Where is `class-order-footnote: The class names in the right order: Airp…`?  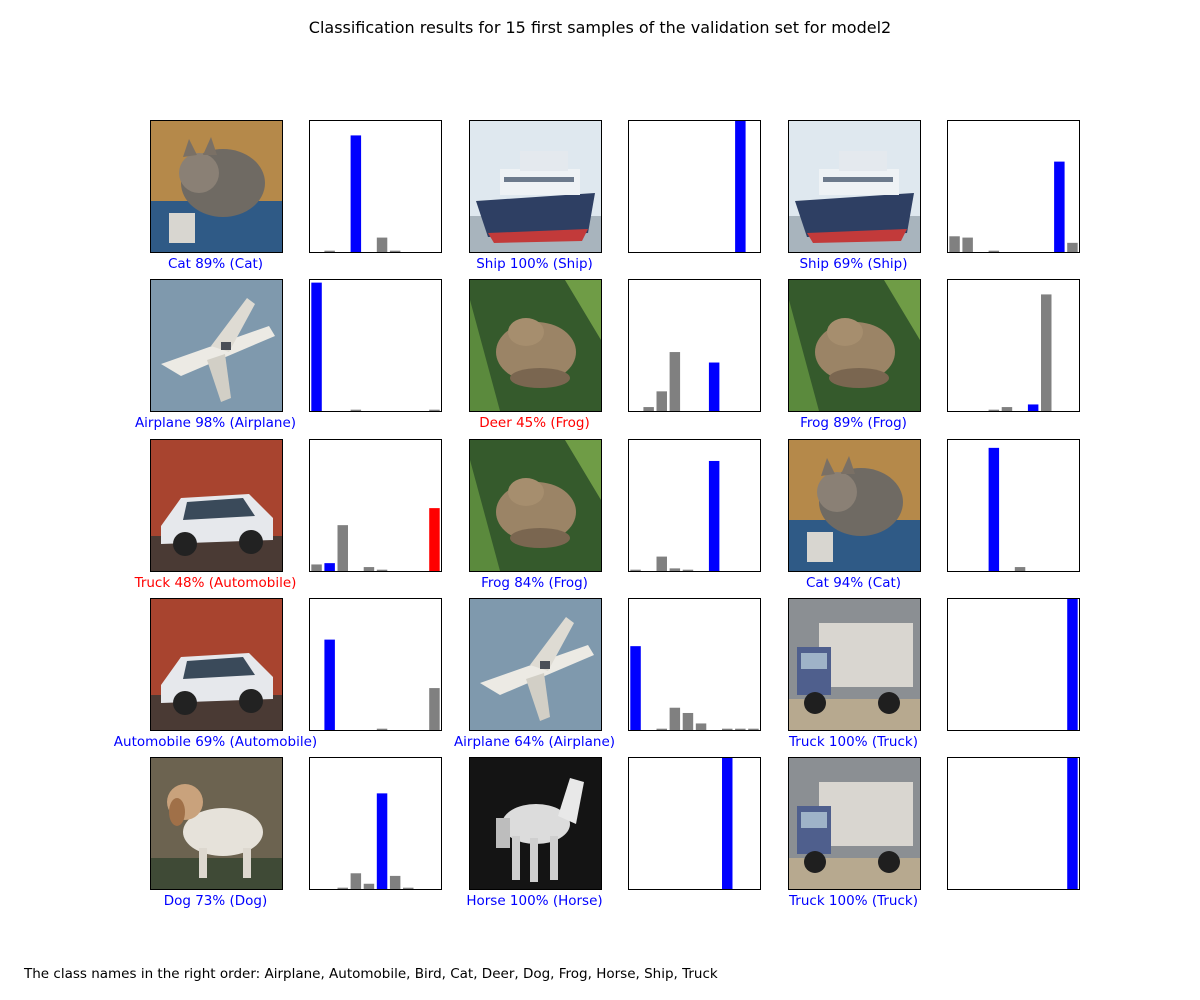
class-order-footnote: The class names in the right order: Airp… is located at coordinates (371, 974).